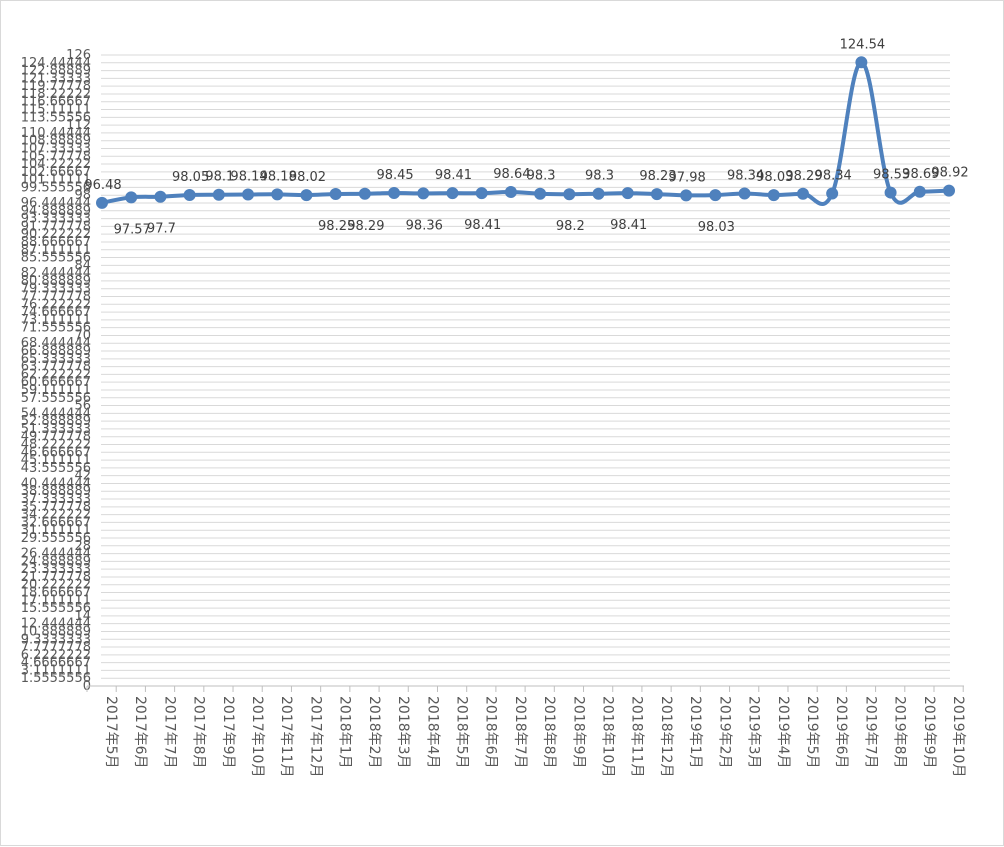  Describe the element at coordinates (82, 476) in the screenshot. I see `y-tick-label: 42` at that location.